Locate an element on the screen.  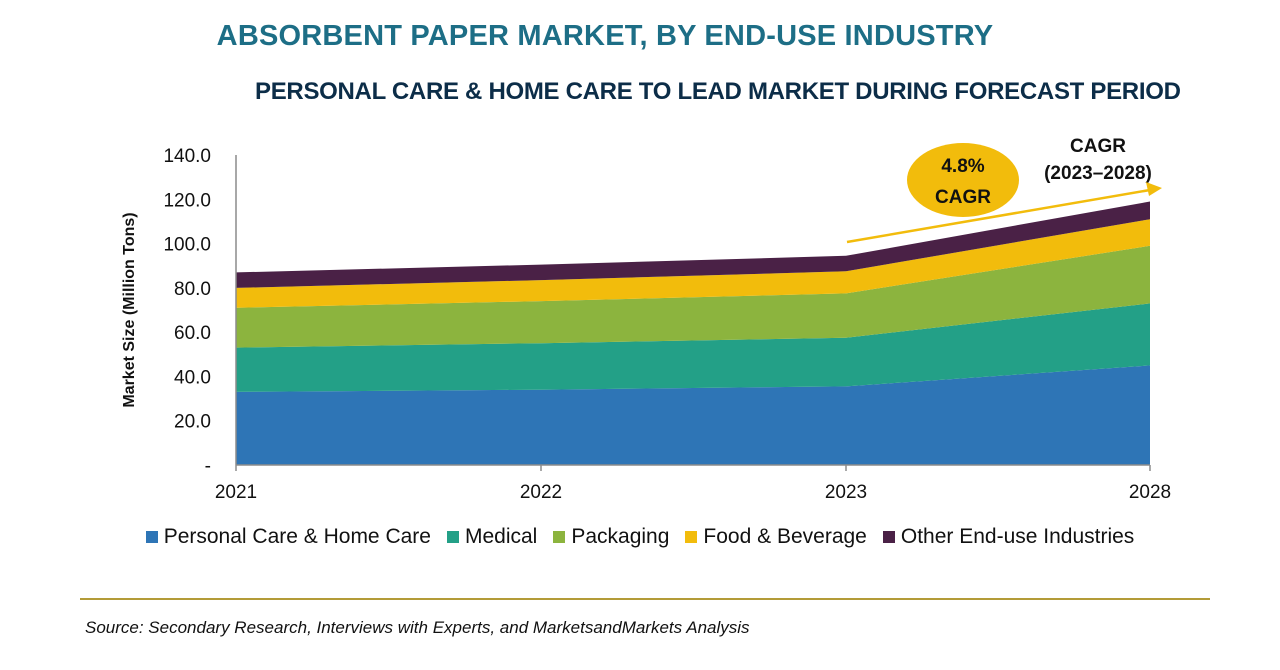
source-divider is located at coordinates (645, 599).